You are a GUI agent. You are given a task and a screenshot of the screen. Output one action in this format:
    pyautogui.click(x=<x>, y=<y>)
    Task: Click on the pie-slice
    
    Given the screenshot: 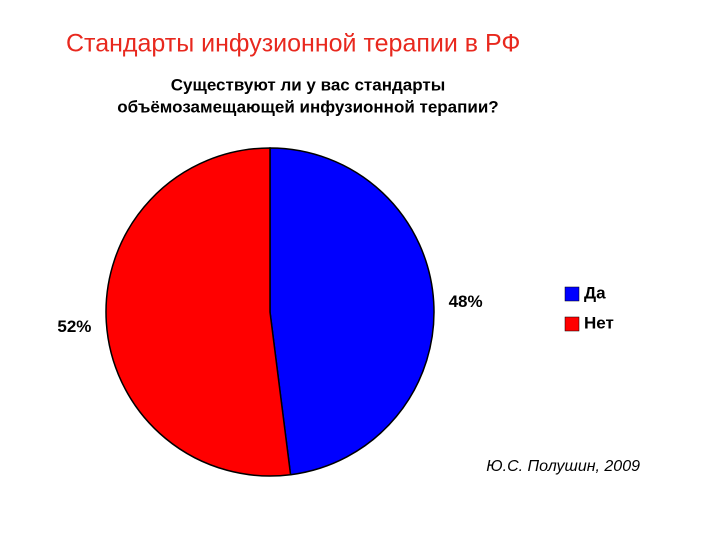 What is the action you would take?
    pyautogui.click(x=352, y=311)
    